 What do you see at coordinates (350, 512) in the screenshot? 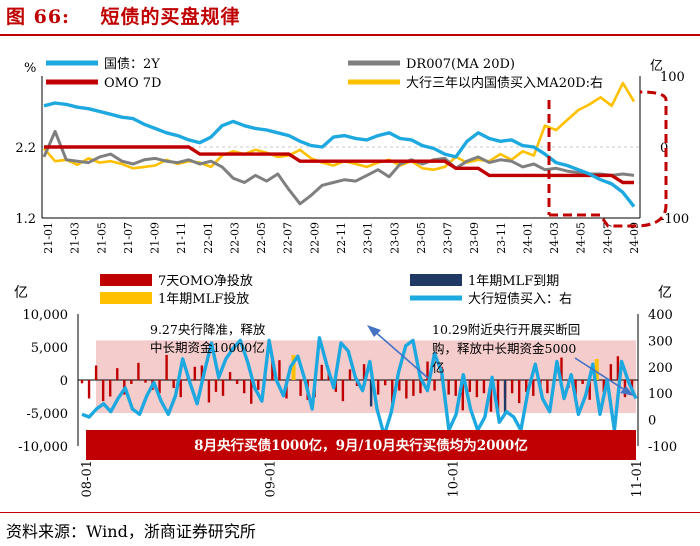
I see `source-rule` at bounding box center [350, 512].